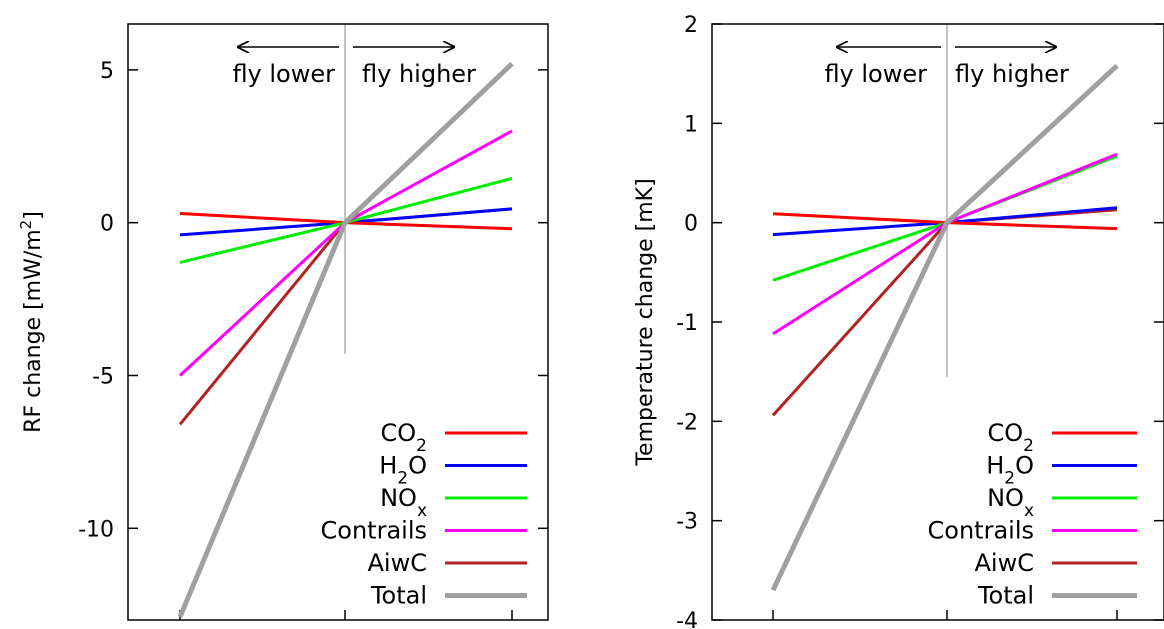 The height and width of the screenshot is (629, 1164). What do you see at coordinates (687, 619) in the screenshot?
I see `y-tick-label: -4` at bounding box center [687, 619].